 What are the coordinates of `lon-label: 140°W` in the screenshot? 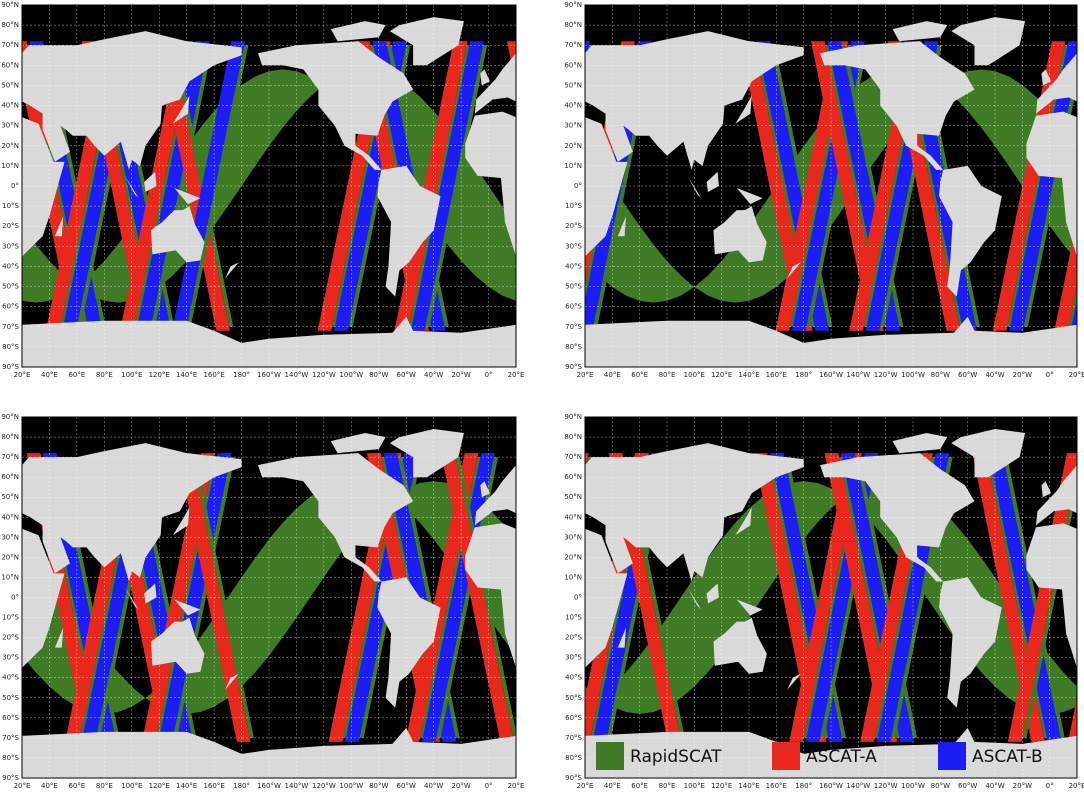 It's located at (297, 786).